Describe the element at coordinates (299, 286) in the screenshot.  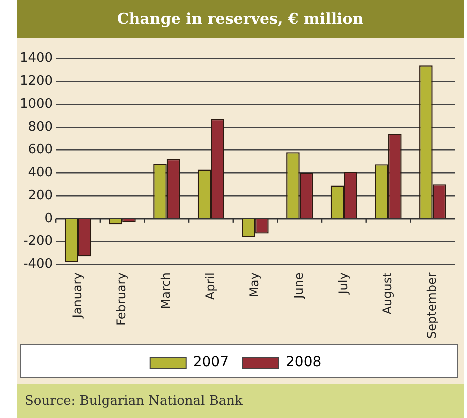
I see `x-tick-label: June` at that location.